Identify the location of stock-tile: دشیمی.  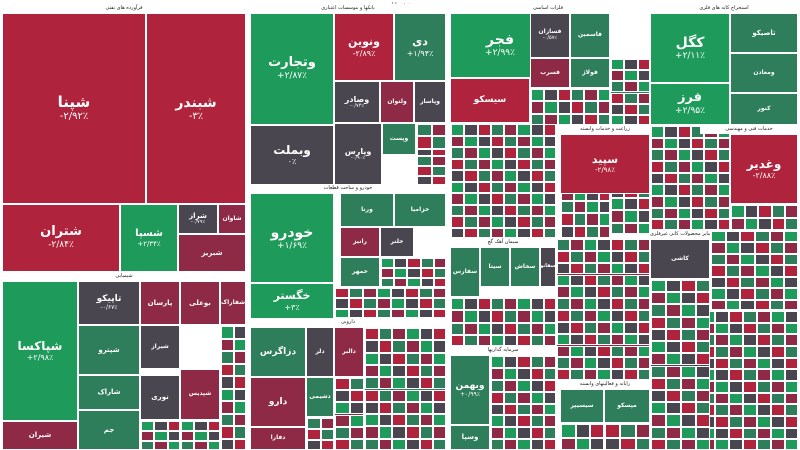
(320, 397).